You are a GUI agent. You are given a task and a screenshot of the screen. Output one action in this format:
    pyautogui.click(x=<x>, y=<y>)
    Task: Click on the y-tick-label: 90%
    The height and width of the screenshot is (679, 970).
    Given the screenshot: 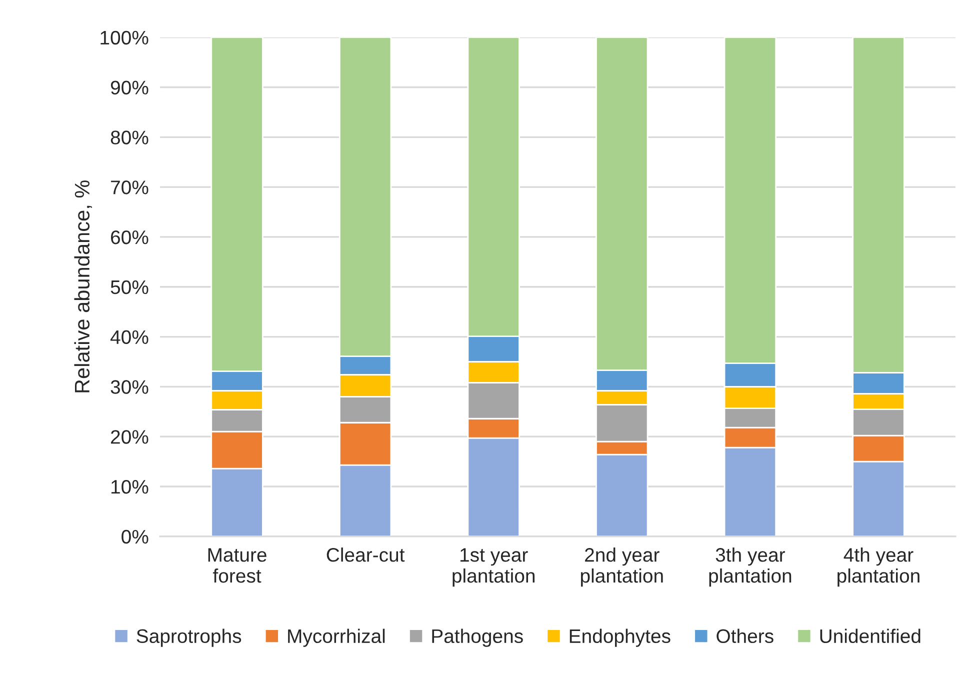 What is the action you would take?
    pyautogui.click(x=129, y=87)
    